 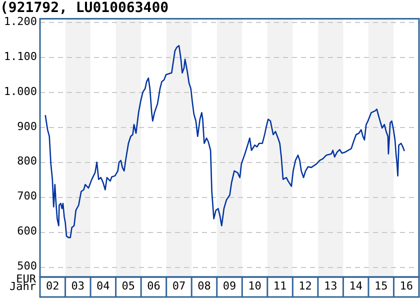 What do you see at coordinates (27, 161) in the screenshot?
I see `y-tick-label: 800` at bounding box center [27, 161].